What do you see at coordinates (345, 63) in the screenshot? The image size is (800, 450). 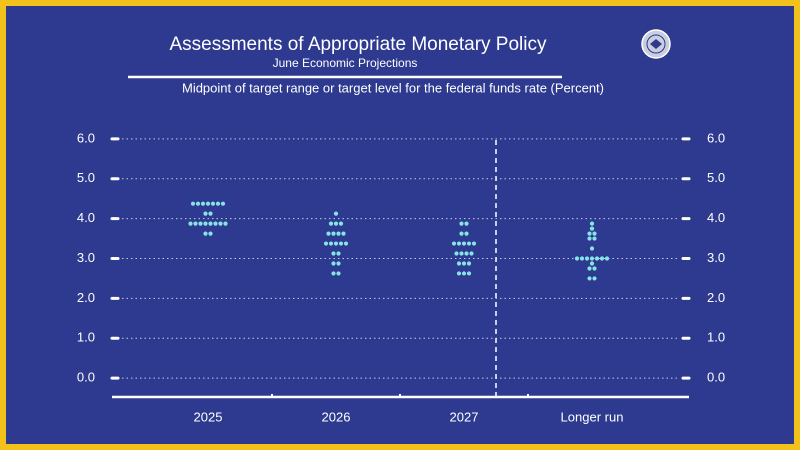 I see `chart-subtitle: June Economic Projections` at bounding box center [345, 63].